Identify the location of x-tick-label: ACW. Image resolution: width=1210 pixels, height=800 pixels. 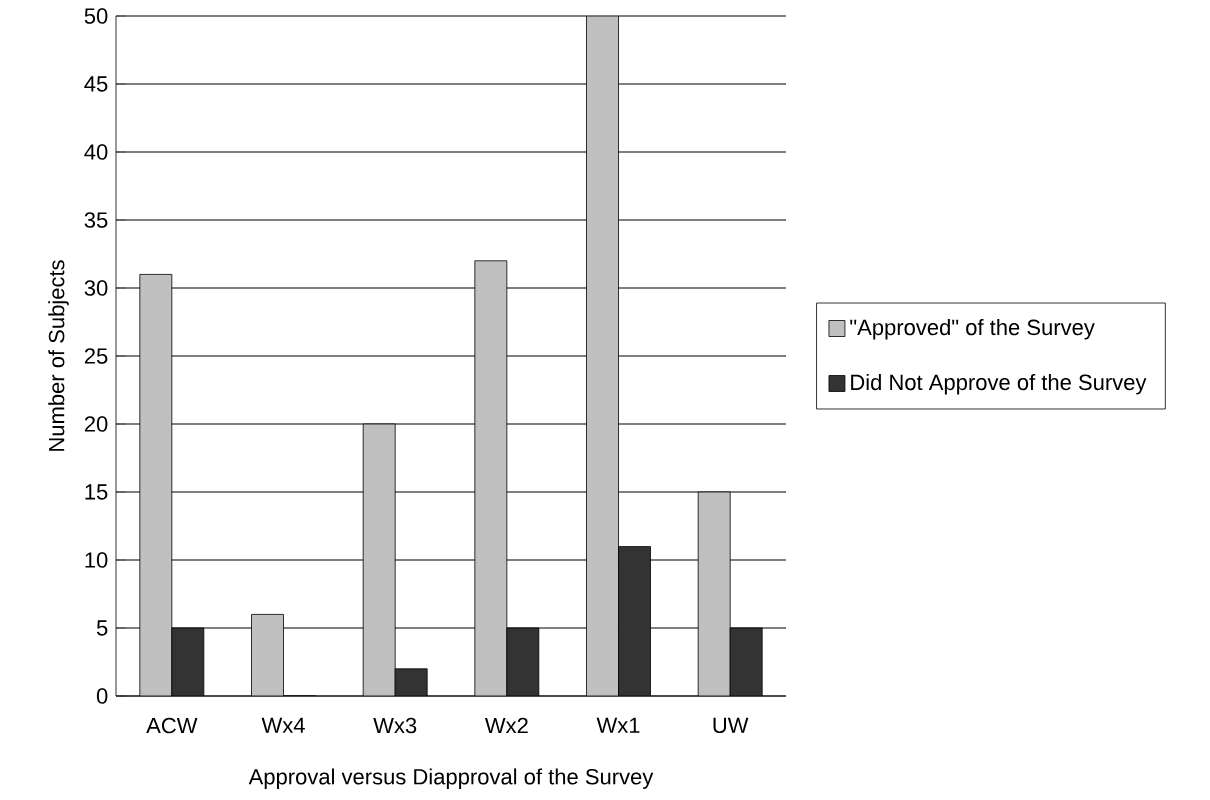
(172, 725).